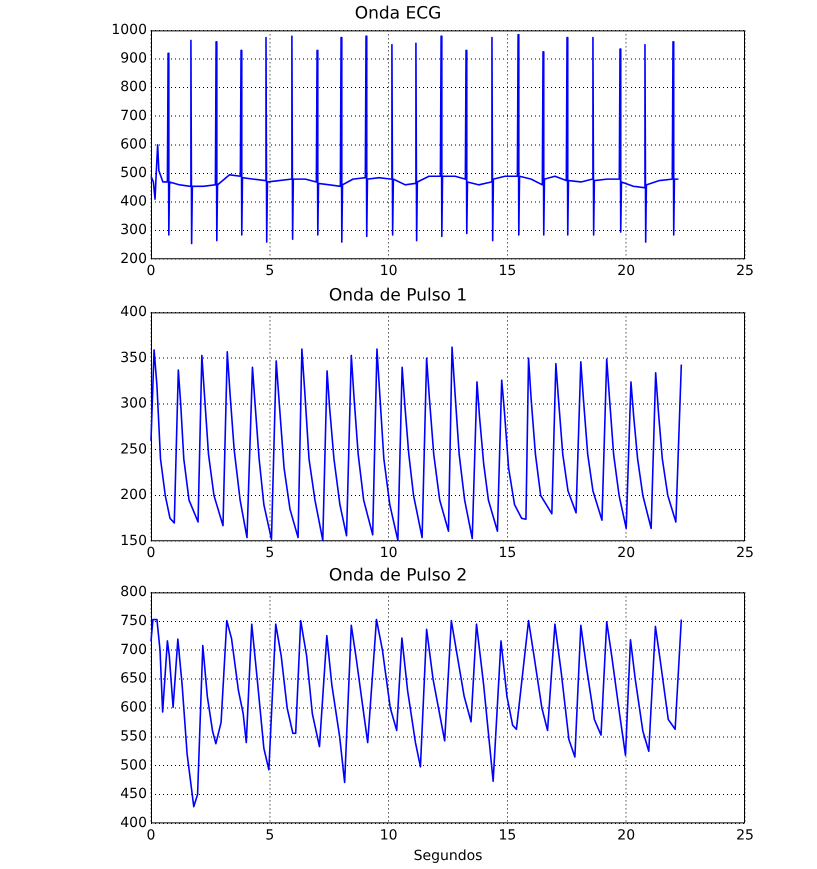 The width and height of the screenshot is (817, 869). I want to click on y-tick-label: 250, so click(133, 449).